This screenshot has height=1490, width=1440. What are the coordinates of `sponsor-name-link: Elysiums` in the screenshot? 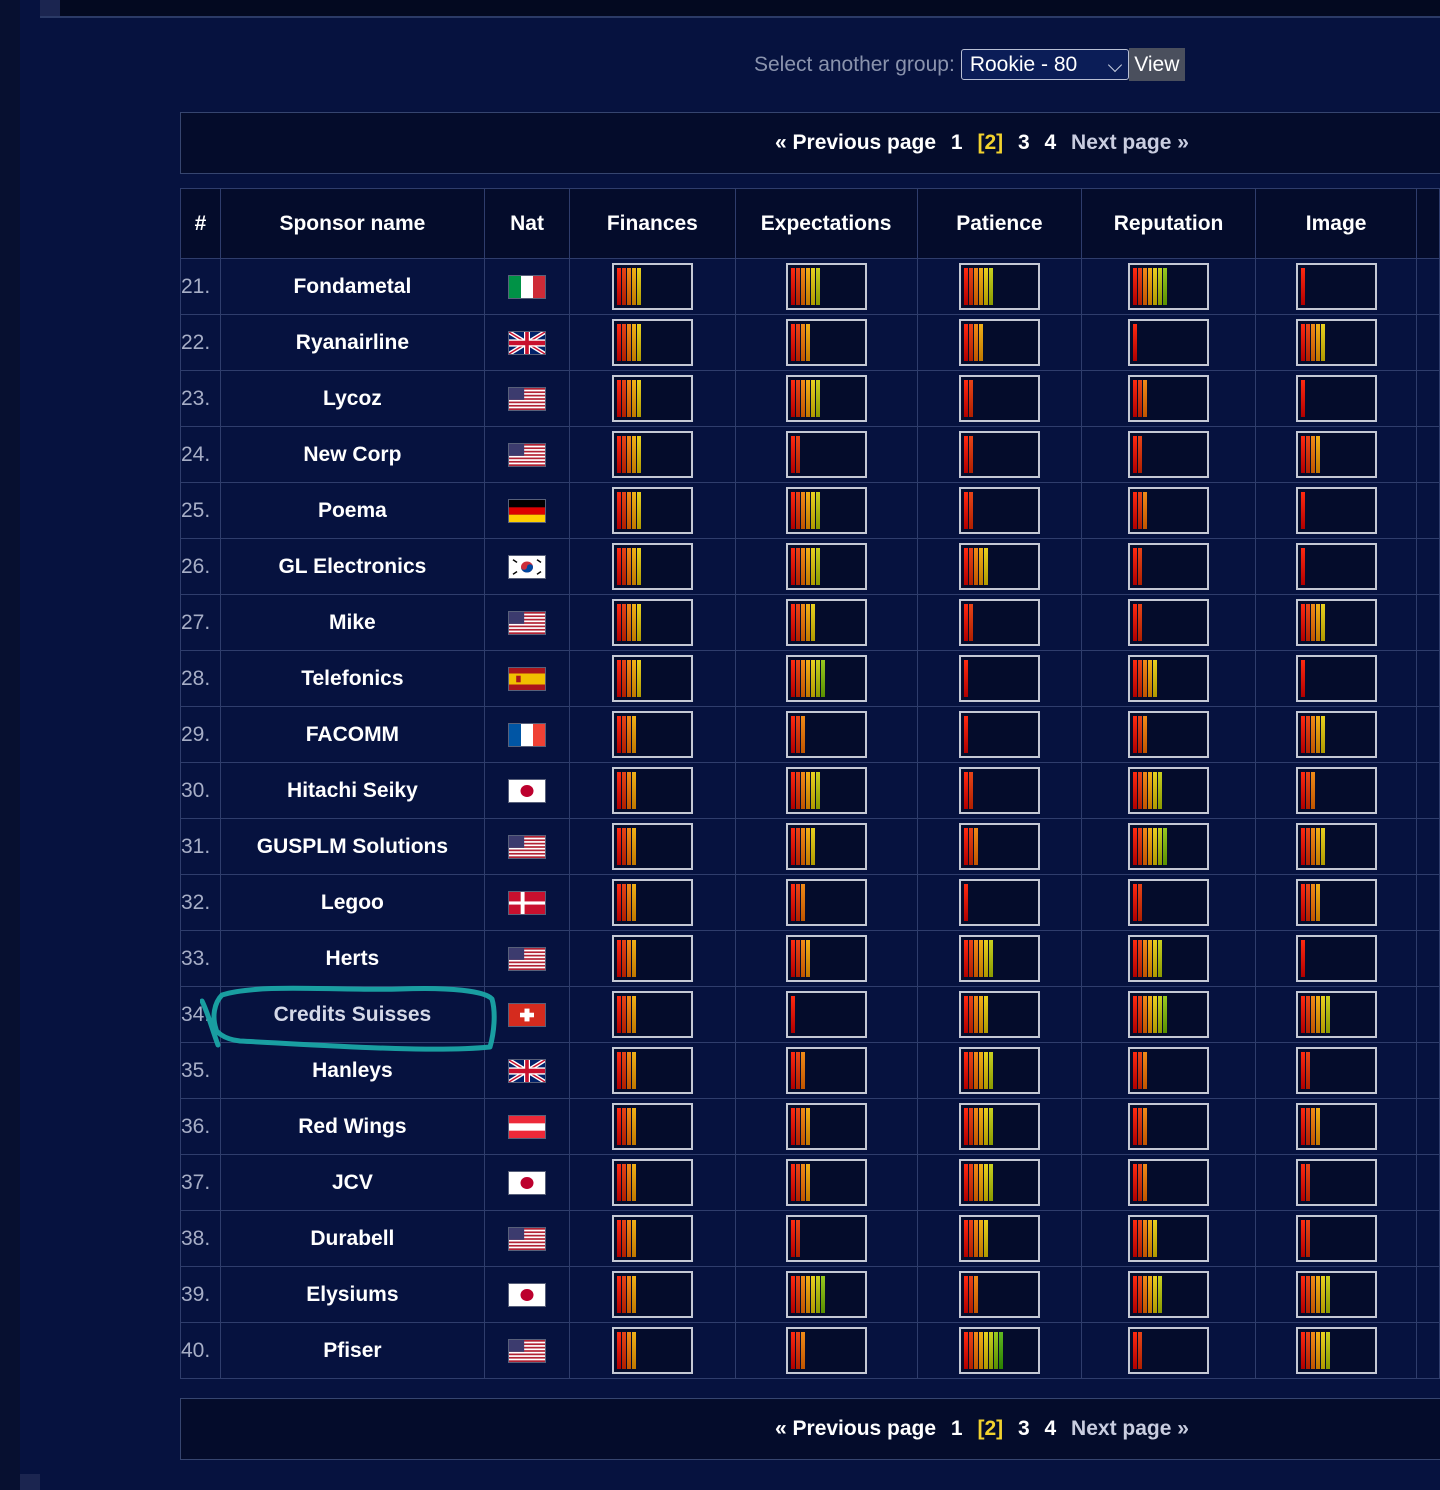 It's located at (352, 1294).